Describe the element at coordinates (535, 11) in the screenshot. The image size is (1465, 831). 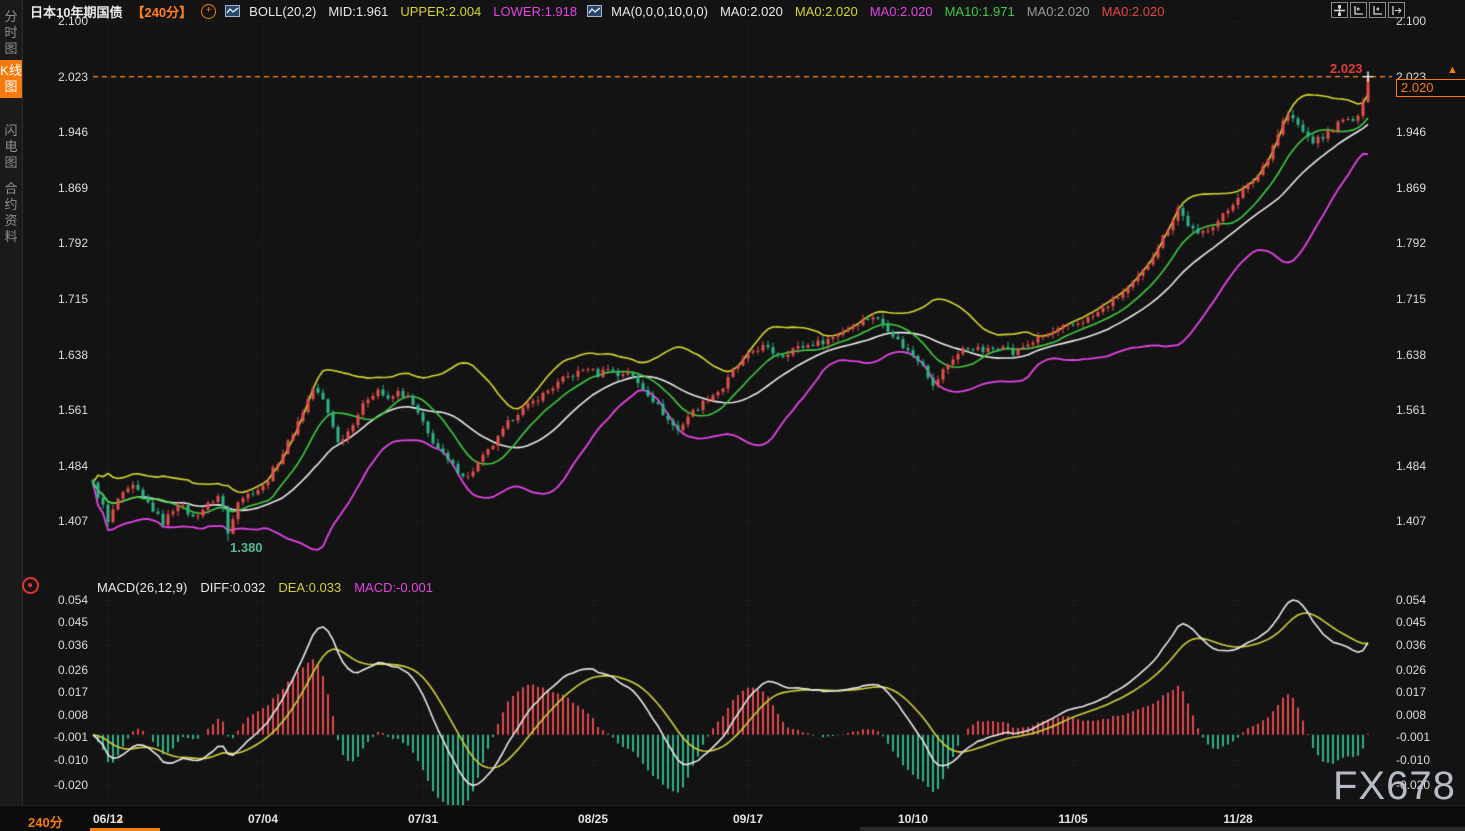
I see `boll-value-3: LOWER:1.918` at that location.